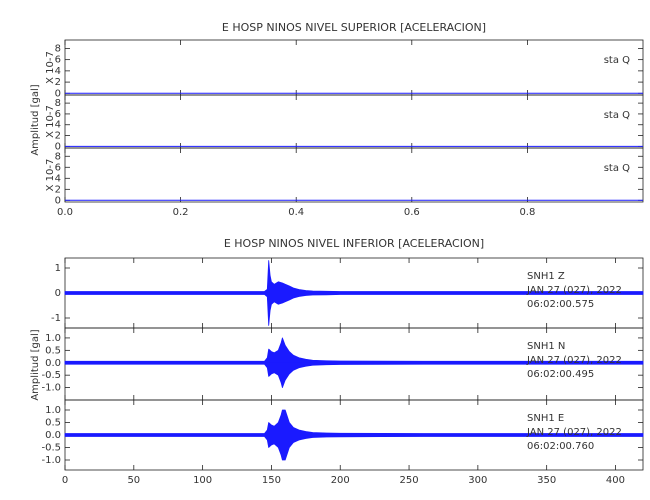  What do you see at coordinates (271, 480) in the screenshot?
I see `x-tick-label: 150` at bounding box center [271, 480].